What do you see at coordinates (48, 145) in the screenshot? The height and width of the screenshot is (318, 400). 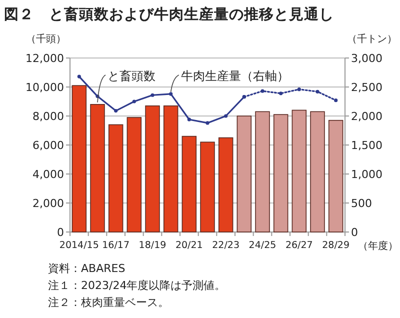 I see `y-tick-label: 6,000` at bounding box center [48, 145].